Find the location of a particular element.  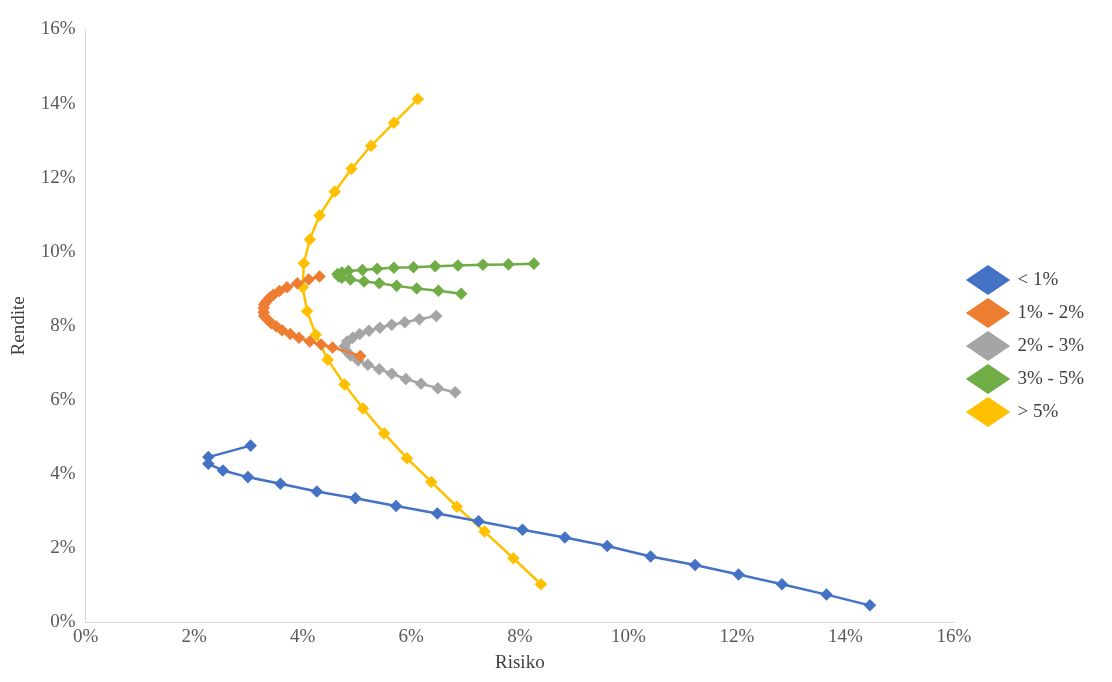

x-tick-label: 12% is located at coordinates (737, 635).